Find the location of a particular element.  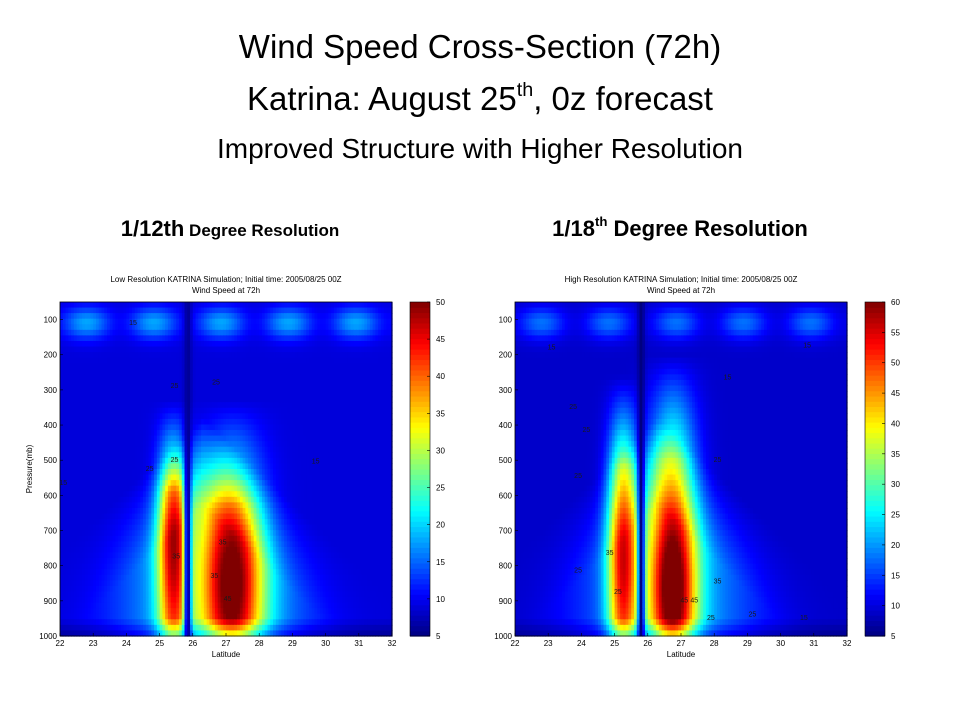

slide-title-line-1: Wind Speed Cross-Section (72h) is located at coordinates (480, 46).